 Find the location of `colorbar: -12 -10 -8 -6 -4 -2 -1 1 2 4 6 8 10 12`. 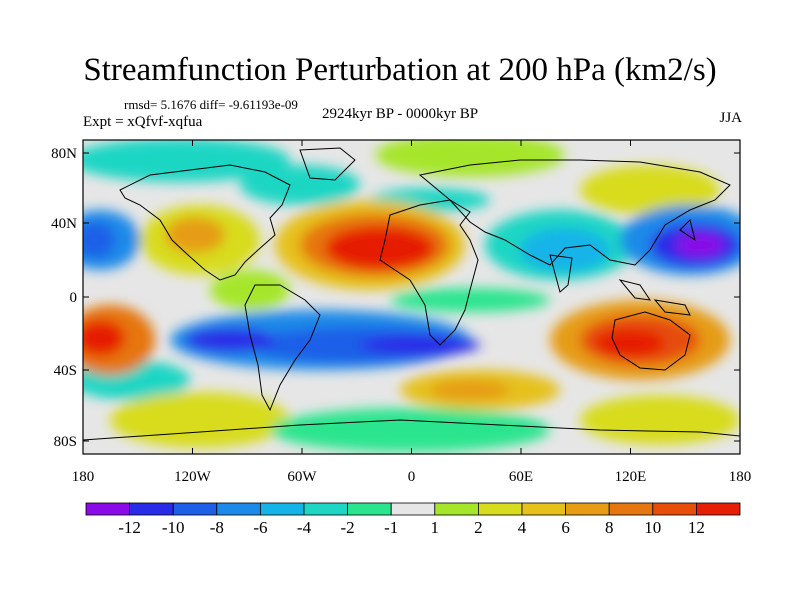

colorbar: -12 -10 -8 -6 -4 -2 -1 1 2 4 6 8 10 12 is located at coordinates (413, 519).